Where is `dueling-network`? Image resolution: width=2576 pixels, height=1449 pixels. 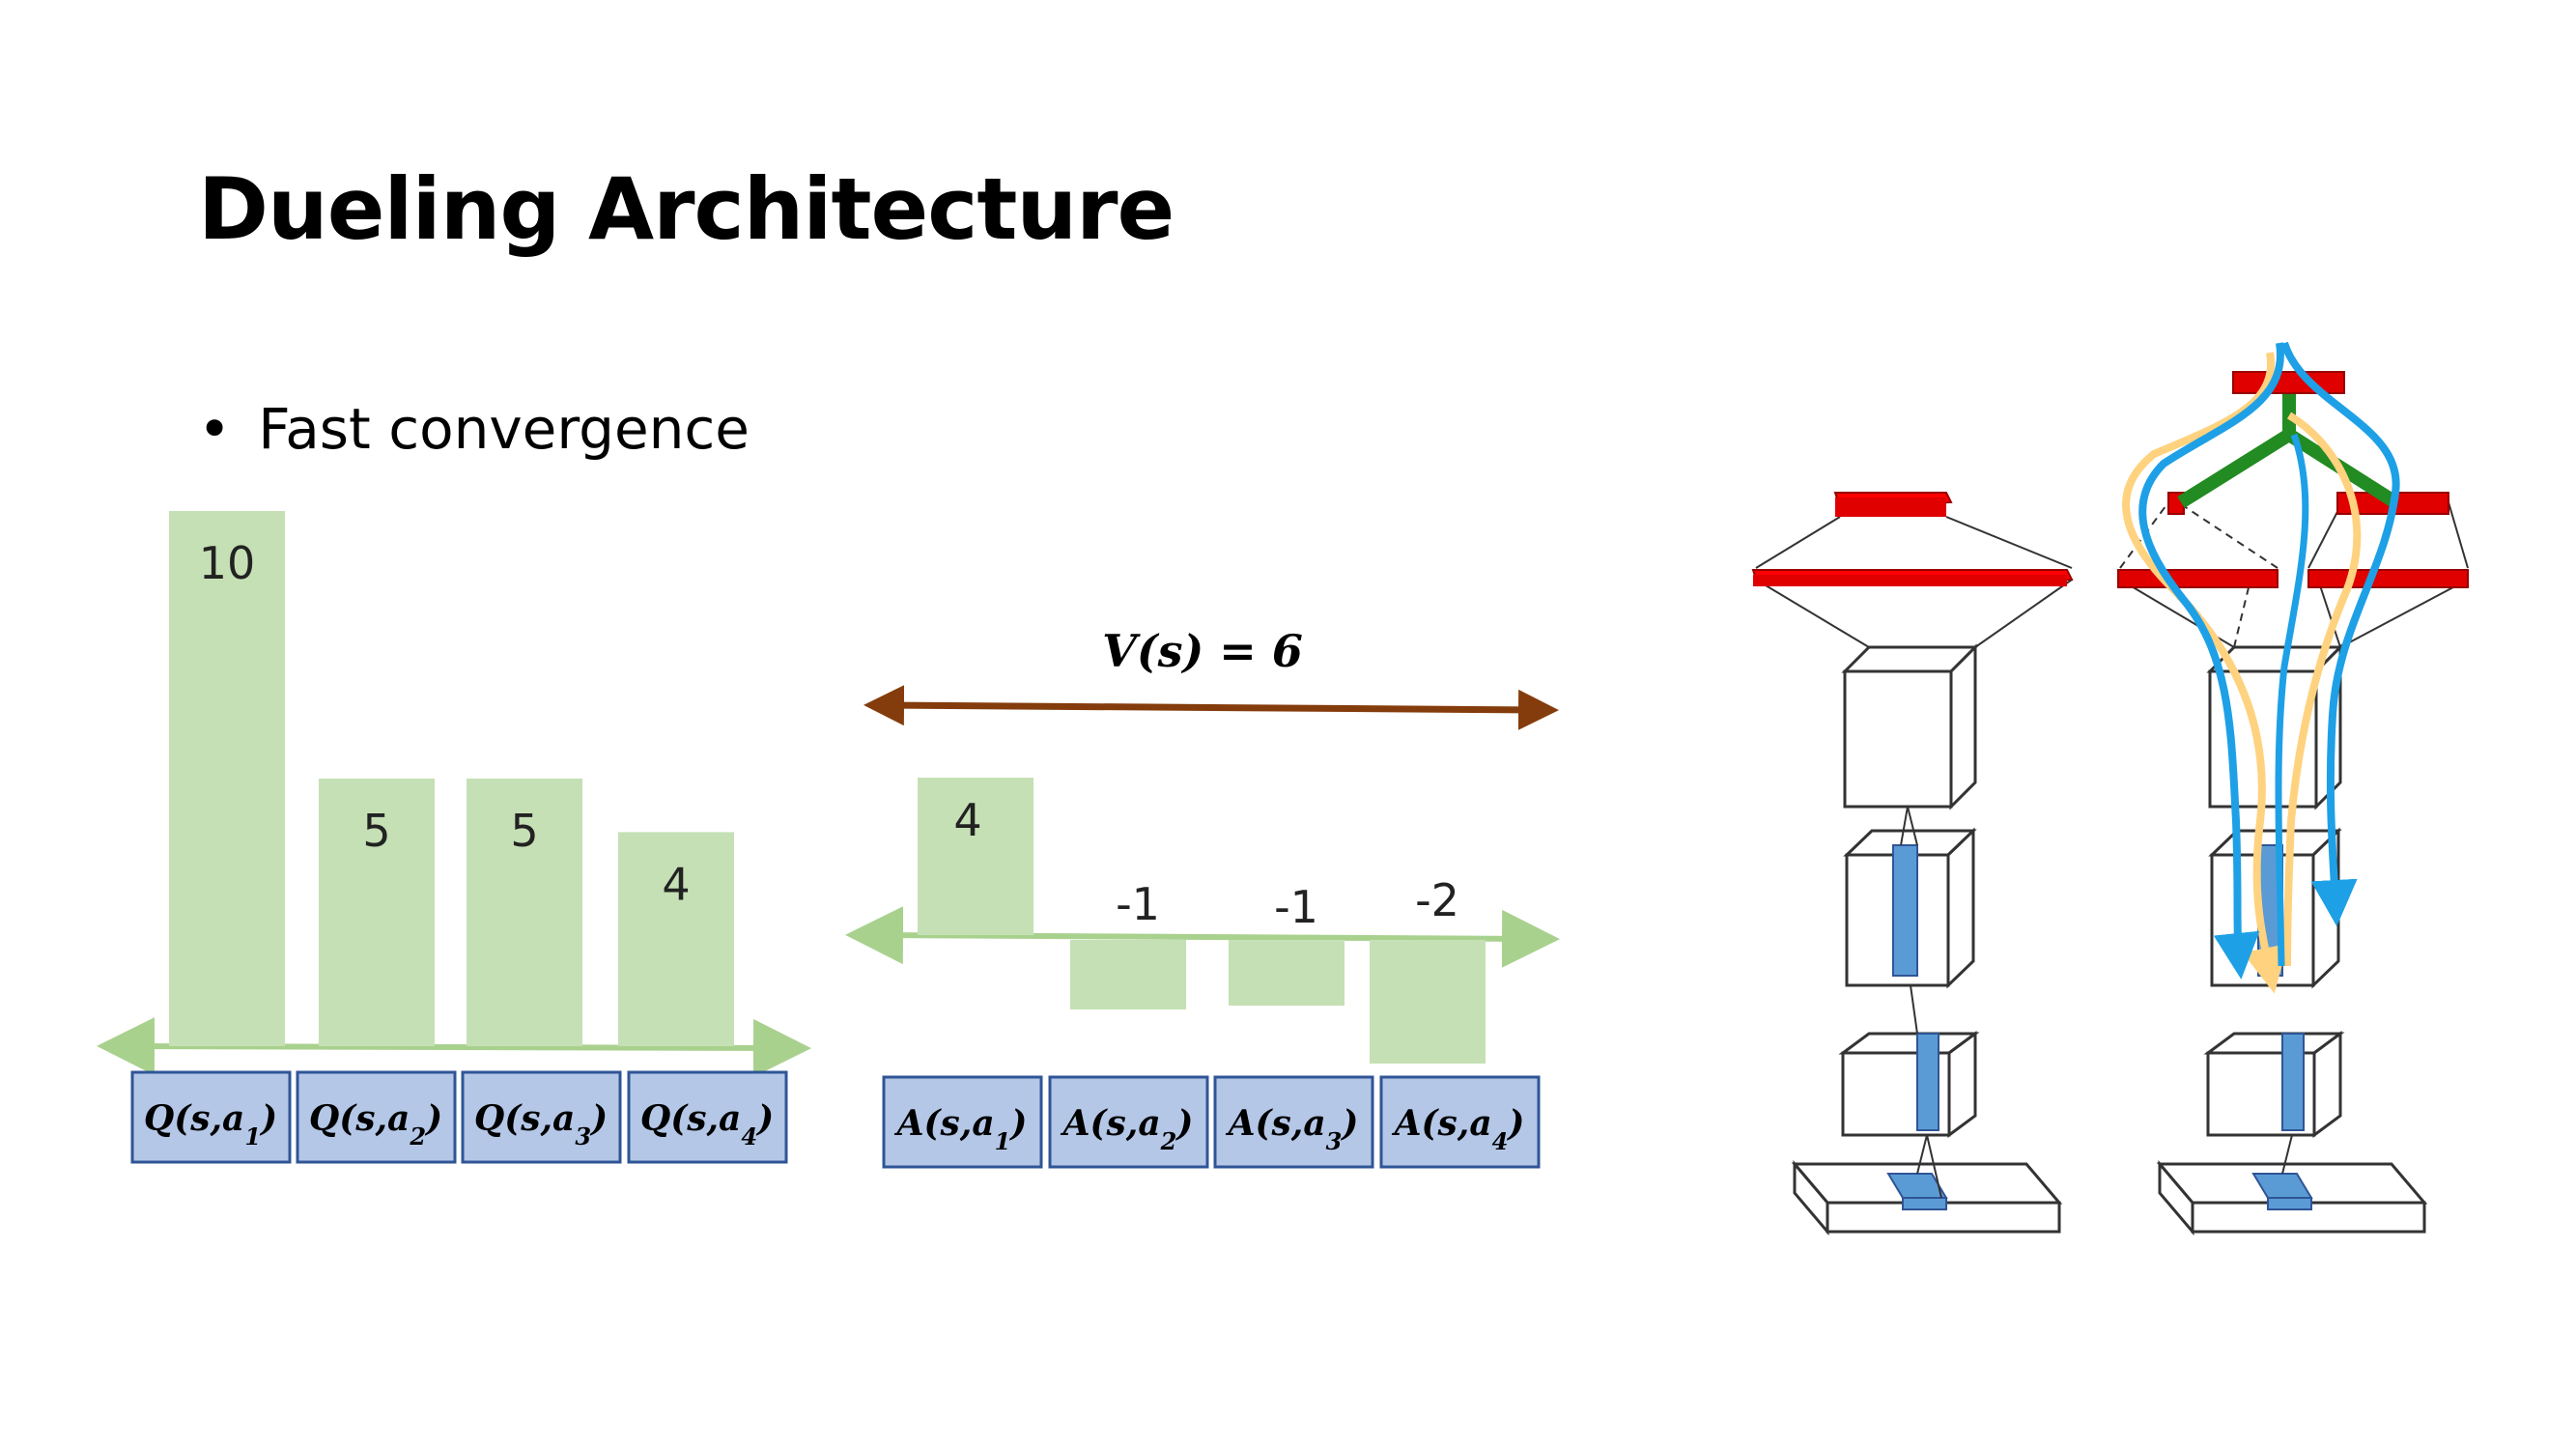
dueling-network is located at coordinates (2293, 788).